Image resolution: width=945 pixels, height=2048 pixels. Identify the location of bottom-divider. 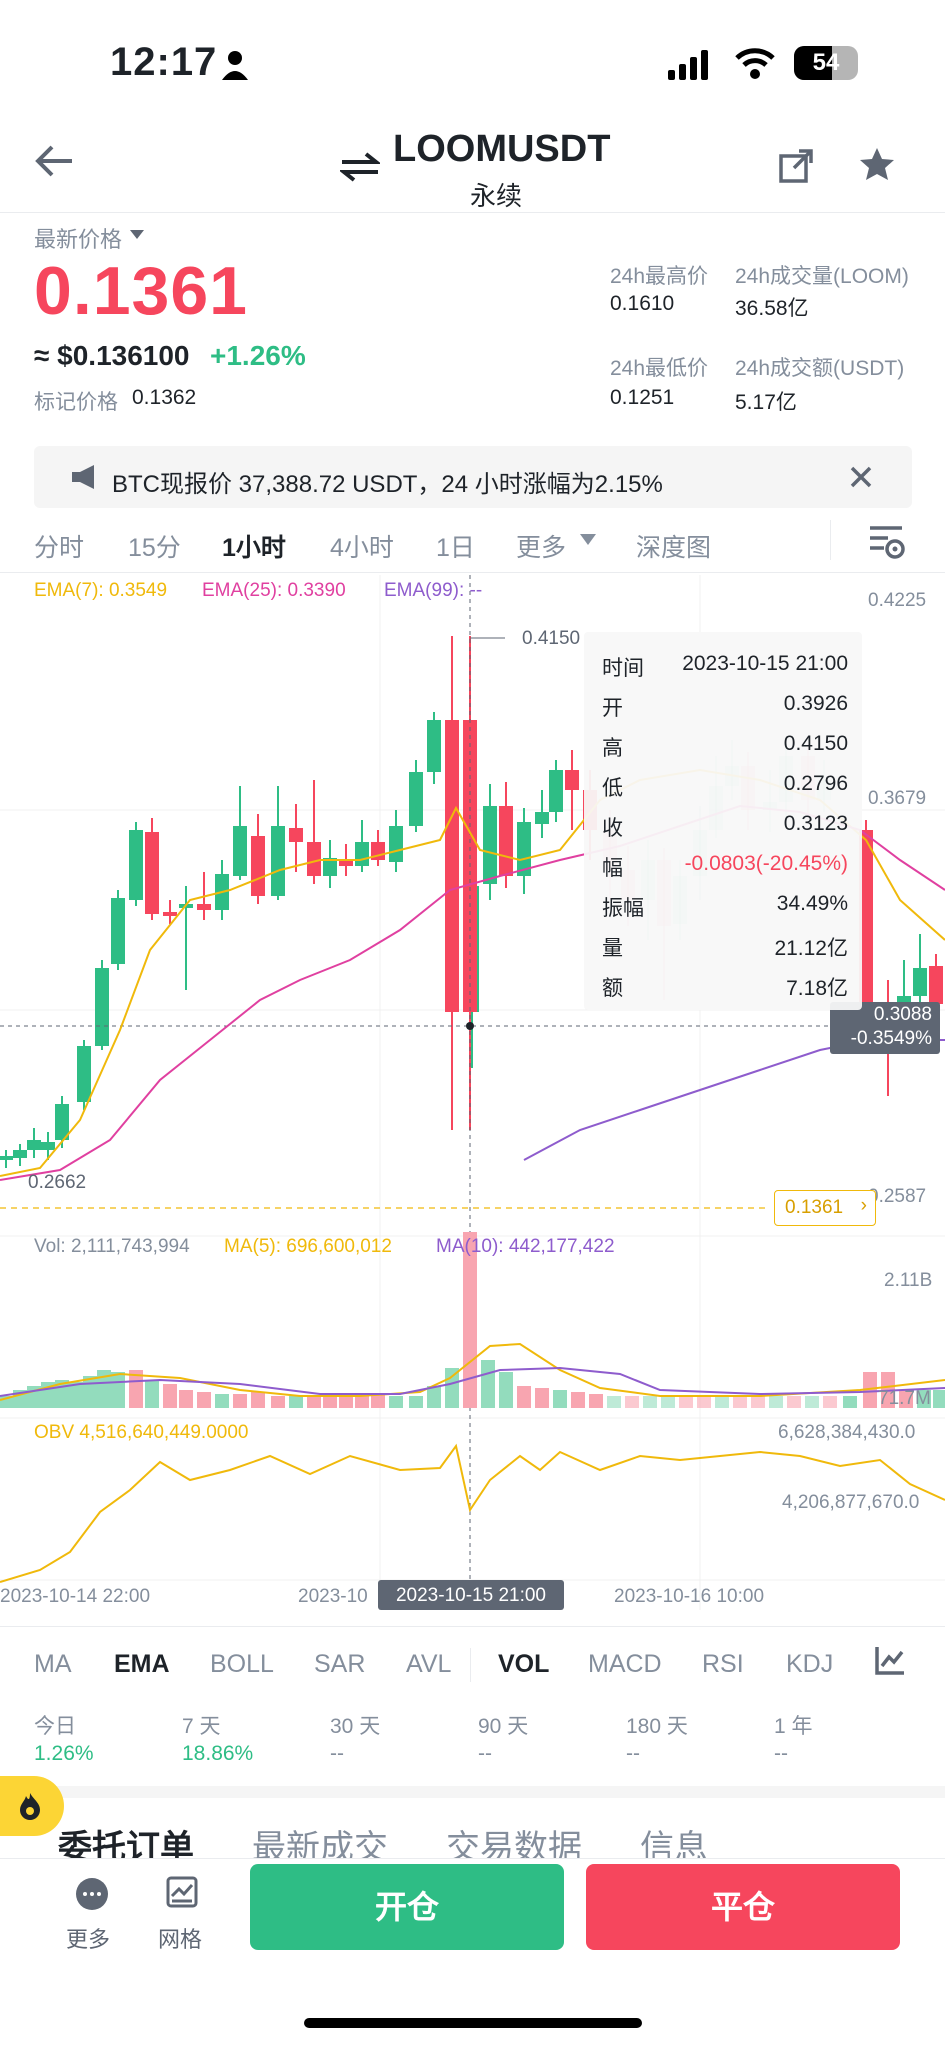
(472, 1858).